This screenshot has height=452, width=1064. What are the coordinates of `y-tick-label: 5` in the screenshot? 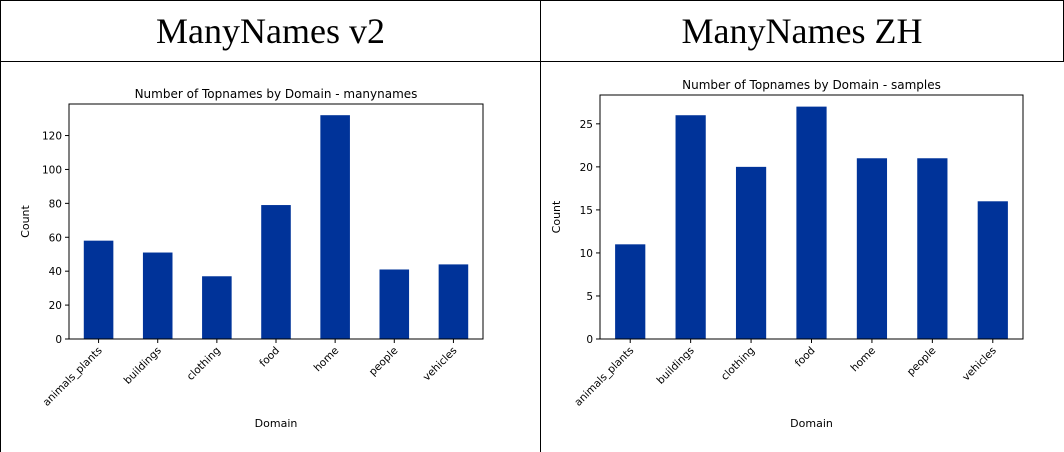 It's located at (589, 297).